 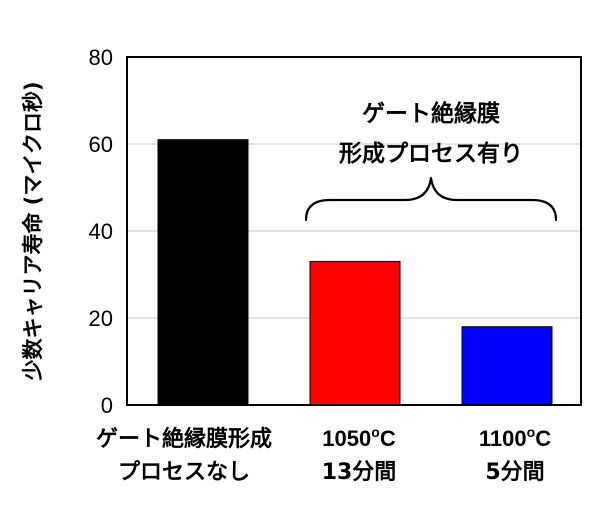 I want to click on y-axis-label: 少数キャリア寿命 (マイクロ秒), so click(x=33, y=231).